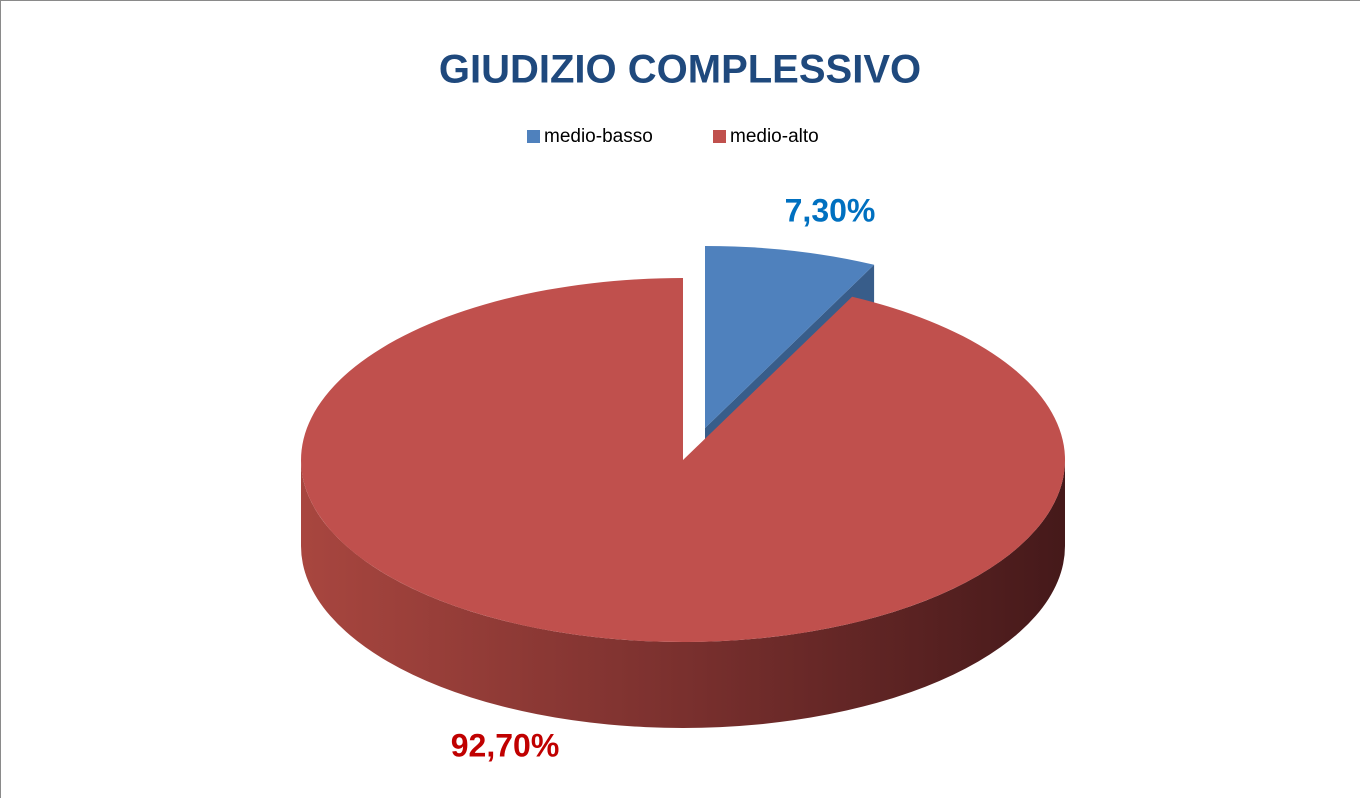 The image size is (1360, 798). What do you see at coordinates (774, 136) in the screenshot?
I see `legend-label: medio-alto` at bounding box center [774, 136].